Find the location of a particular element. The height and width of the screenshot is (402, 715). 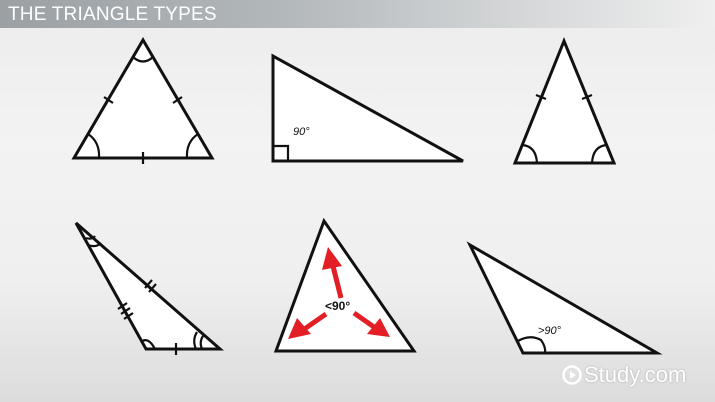

angle-label: <90° is located at coordinates (337, 306).